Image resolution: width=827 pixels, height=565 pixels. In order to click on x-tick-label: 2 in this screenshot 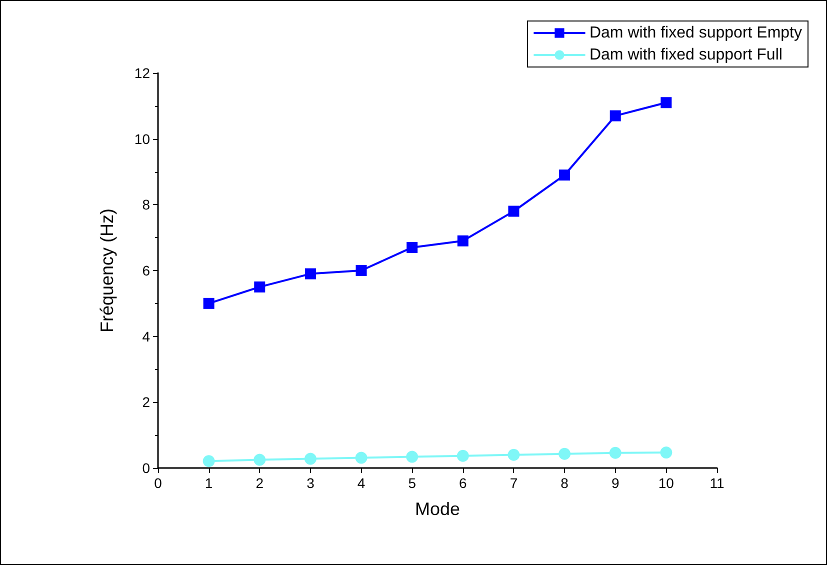, I will do `click(260, 483)`.